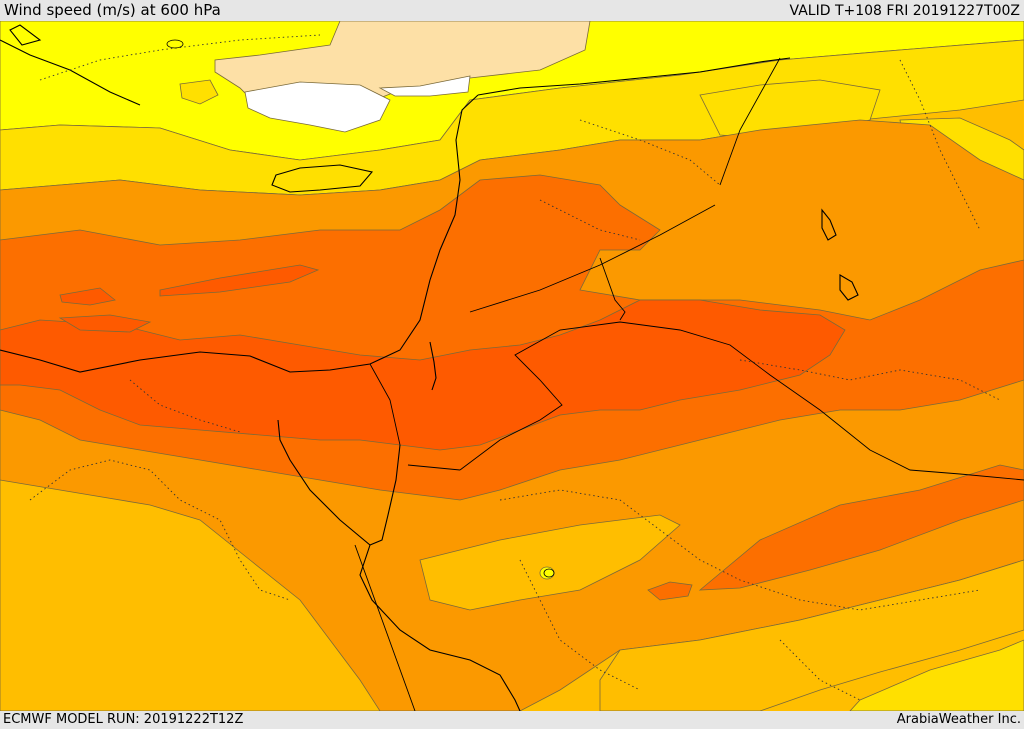  Describe the element at coordinates (670, 591) in the screenshot. I see `deep-orange-patch-south` at that location.